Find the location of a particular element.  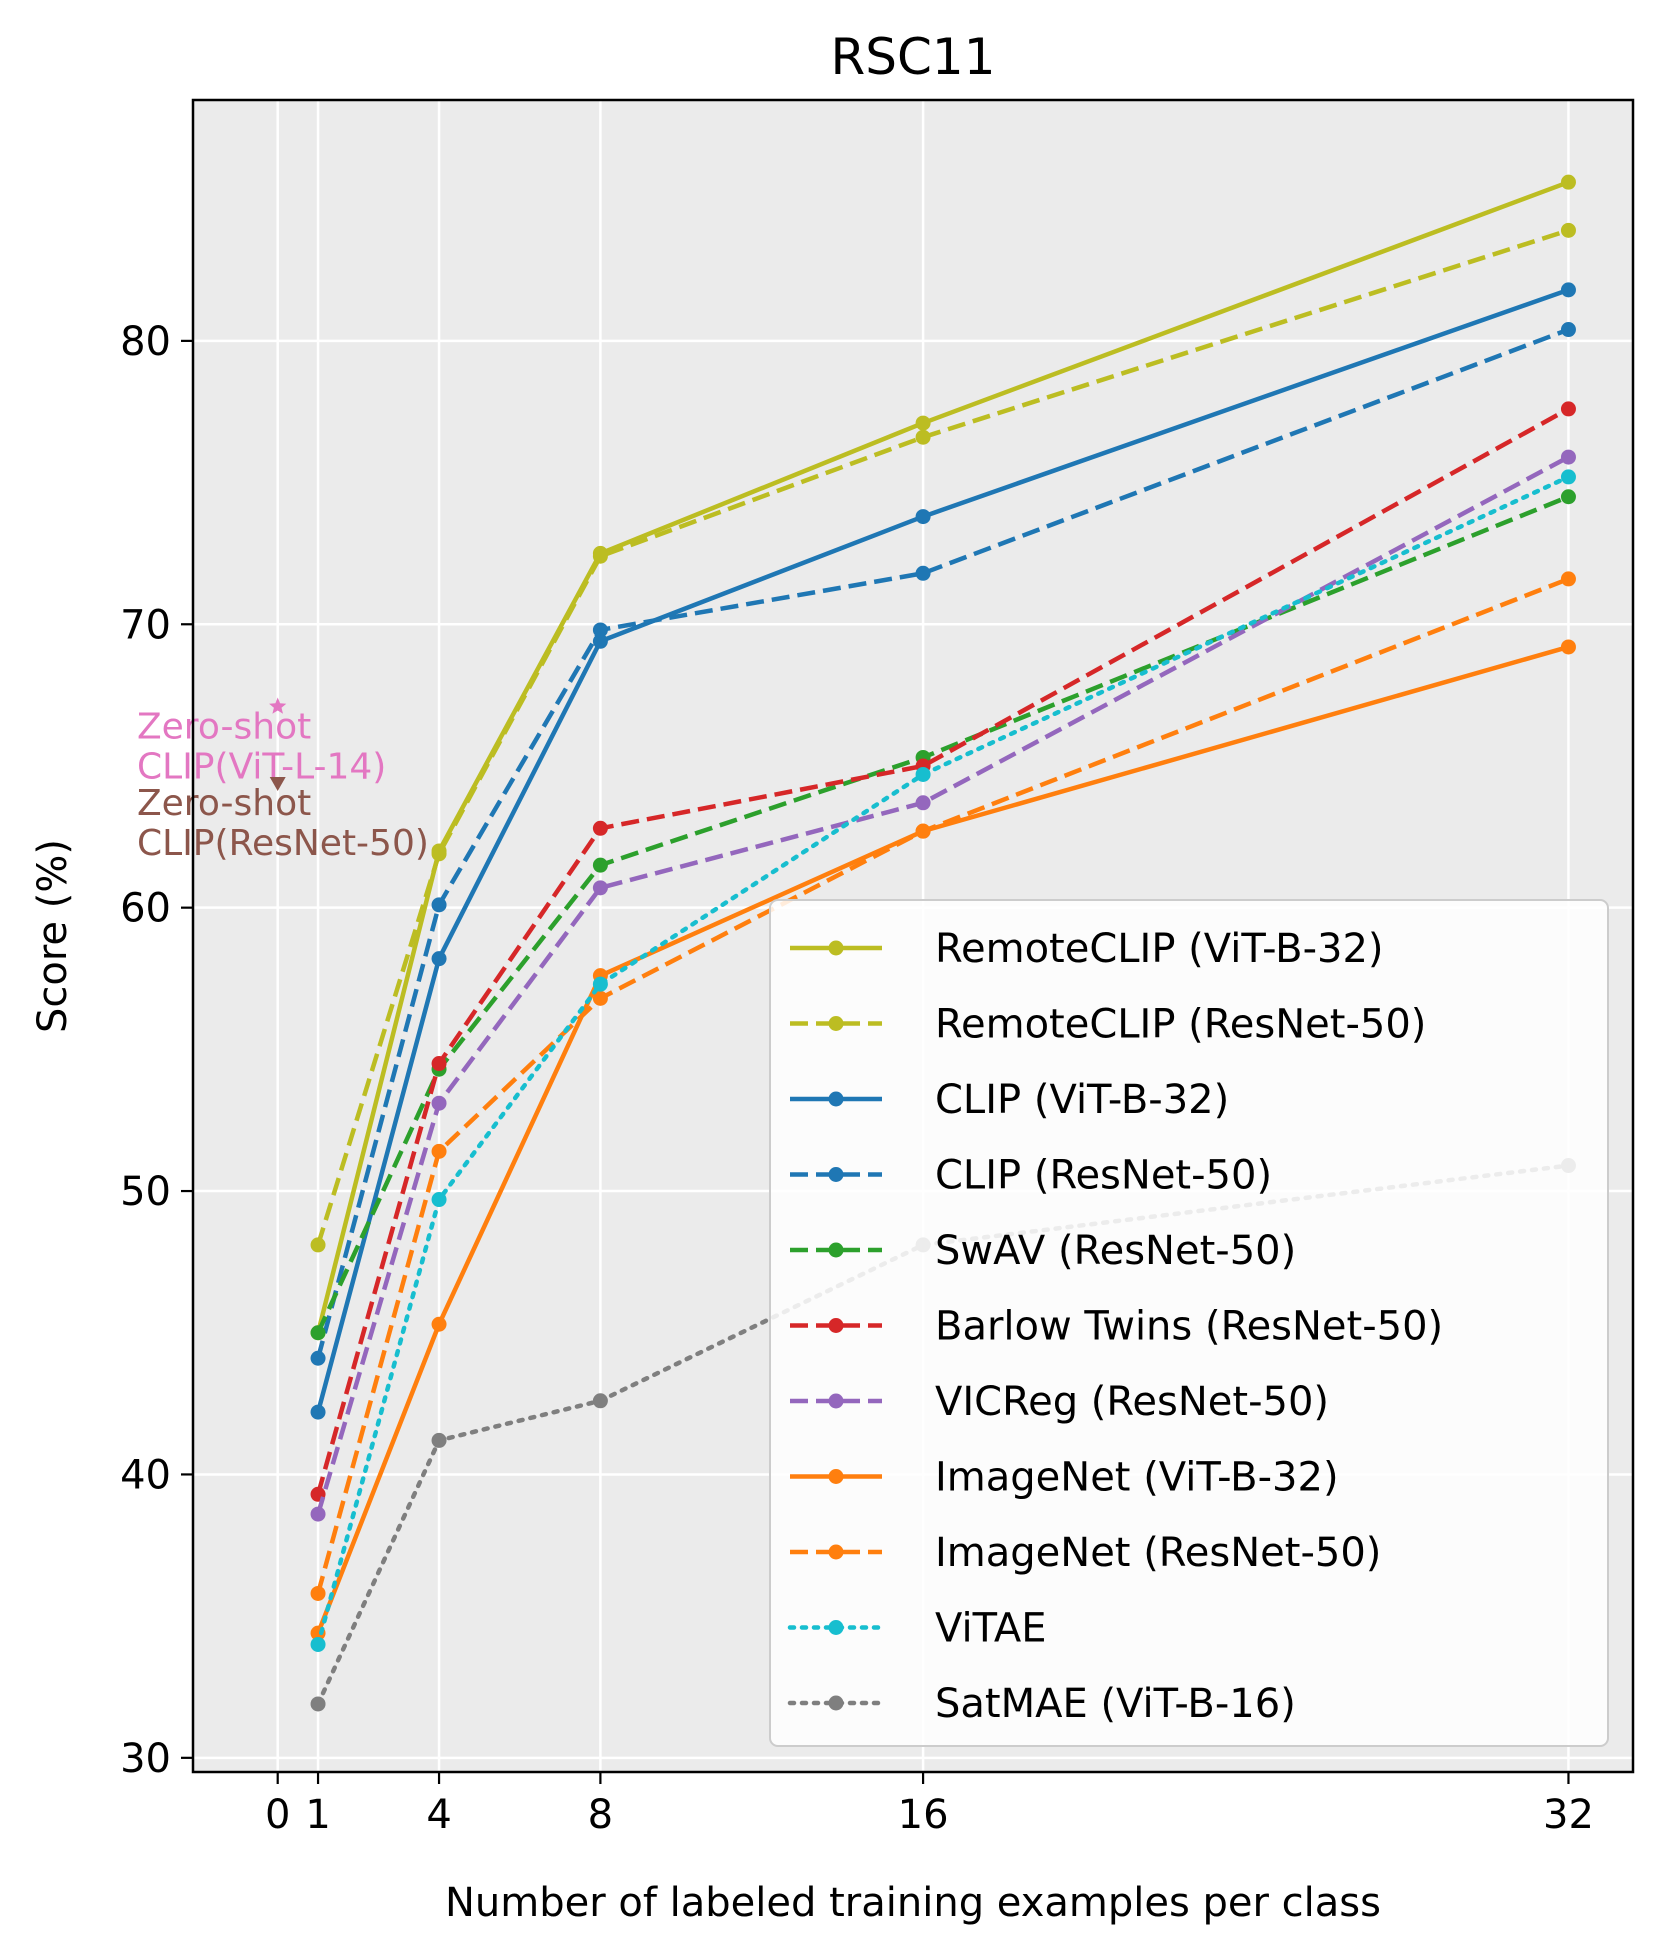

y-tick-label: 40 is located at coordinates (145, 1475).